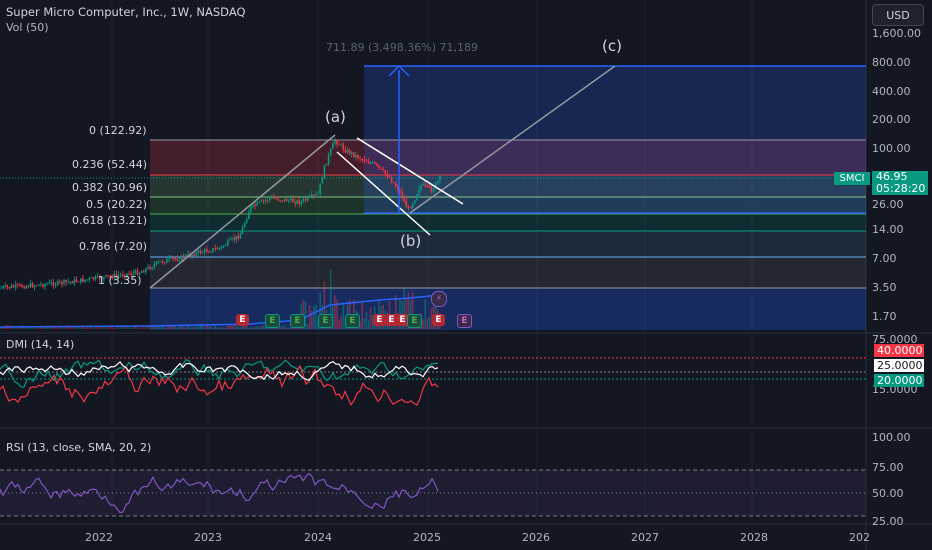 The width and height of the screenshot is (932, 550). I want to click on time-axis-label: 2025, so click(427, 537).